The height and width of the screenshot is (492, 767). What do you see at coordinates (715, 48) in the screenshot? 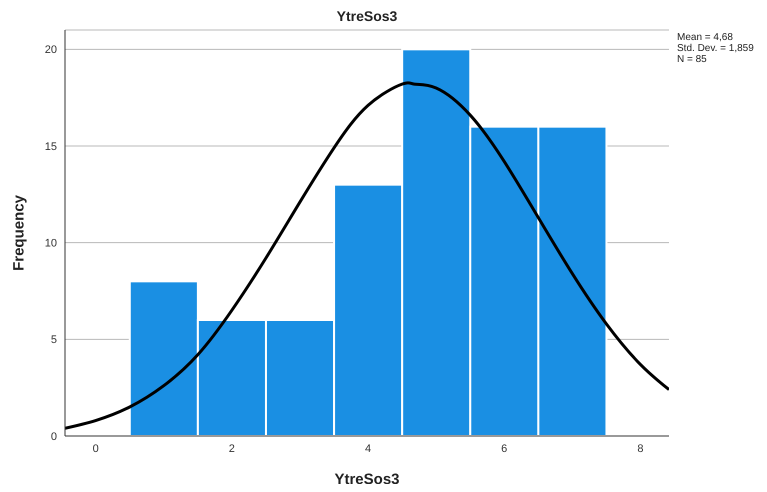
I see `text: Std. Dev. = 1,859` at bounding box center [715, 48].